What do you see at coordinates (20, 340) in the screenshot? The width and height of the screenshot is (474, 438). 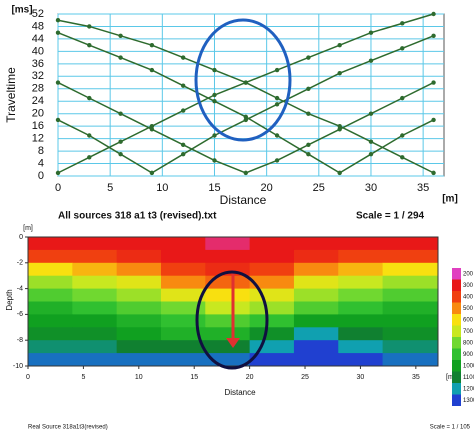 I see `y-tick-label: -8` at bounding box center [20, 340].